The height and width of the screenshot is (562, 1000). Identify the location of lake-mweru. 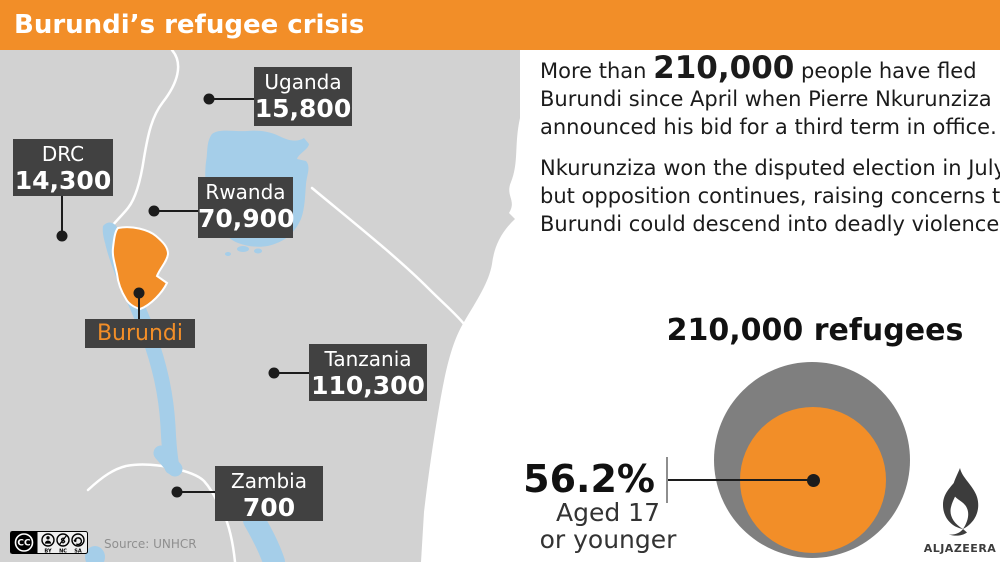
(168, 461).